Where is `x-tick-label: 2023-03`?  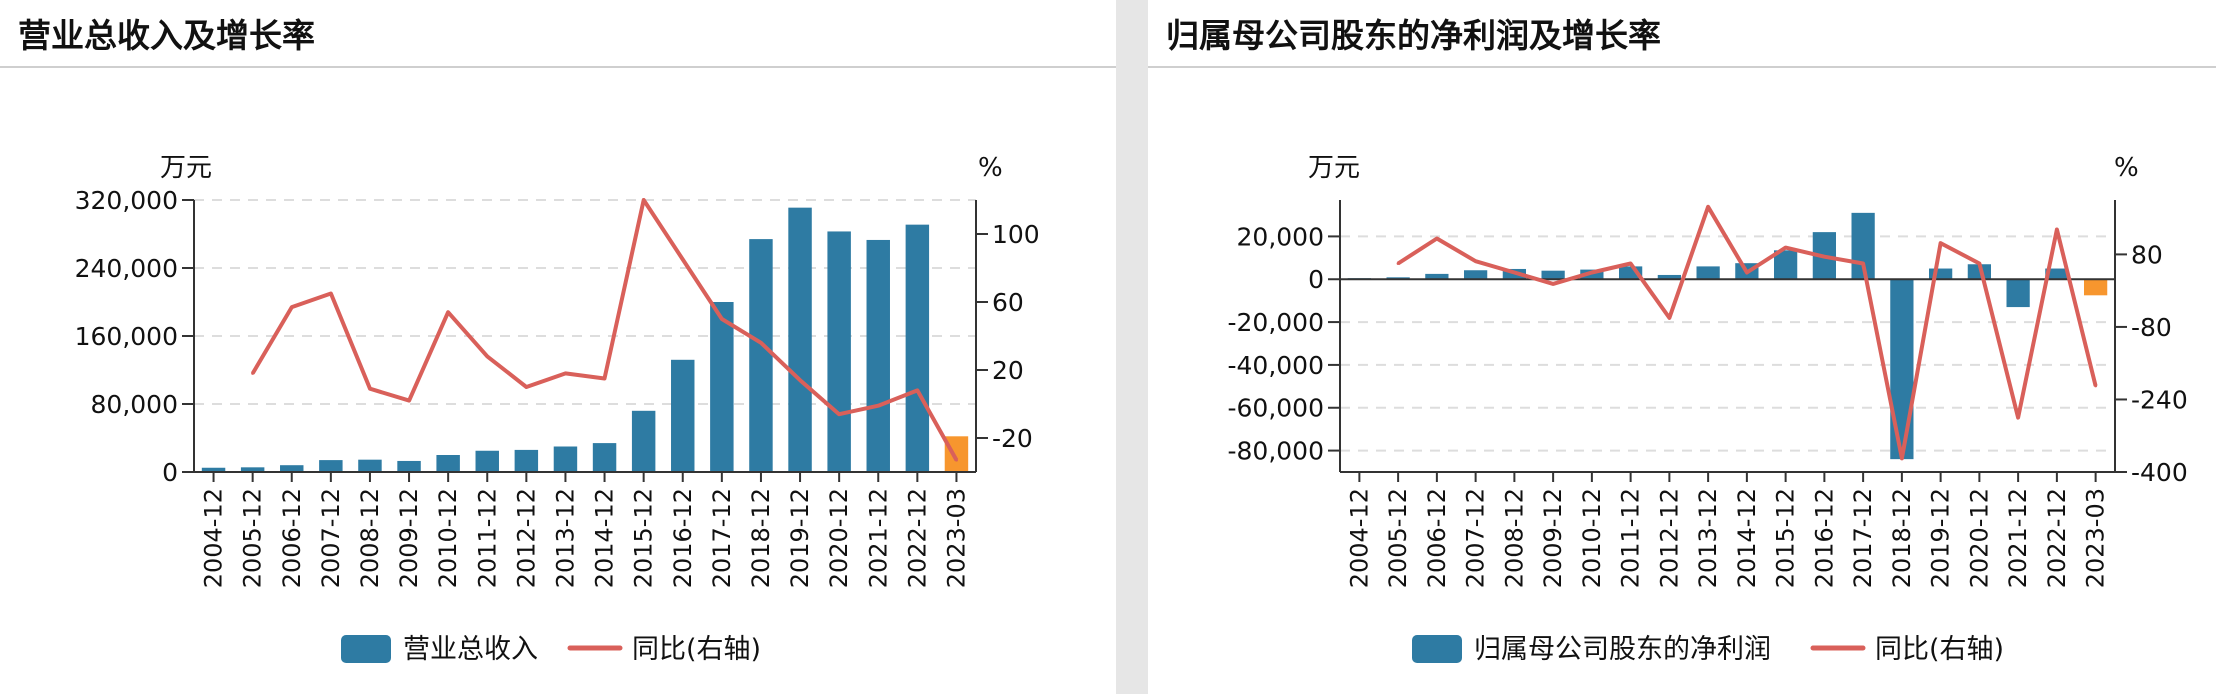
x-tick-label: 2023-03 is located at coordinates (2096, 538).